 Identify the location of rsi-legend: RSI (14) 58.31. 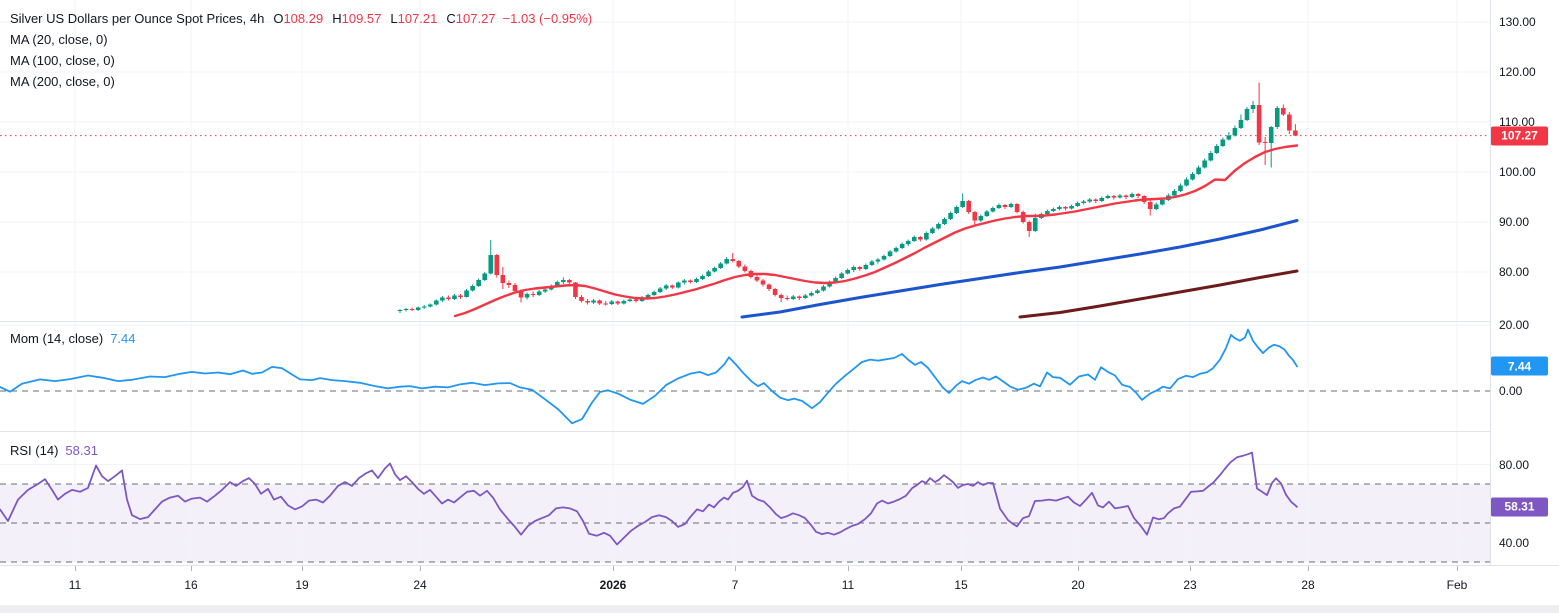
(54, 450).